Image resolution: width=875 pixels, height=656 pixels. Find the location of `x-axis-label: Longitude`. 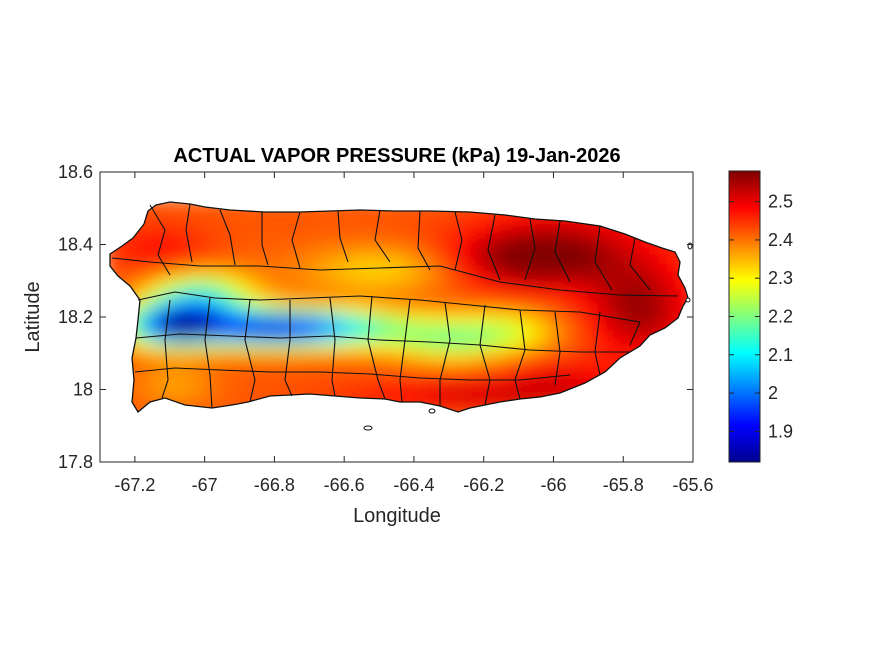

x-axis-label: Longitude is located at coordinates (397, 516).